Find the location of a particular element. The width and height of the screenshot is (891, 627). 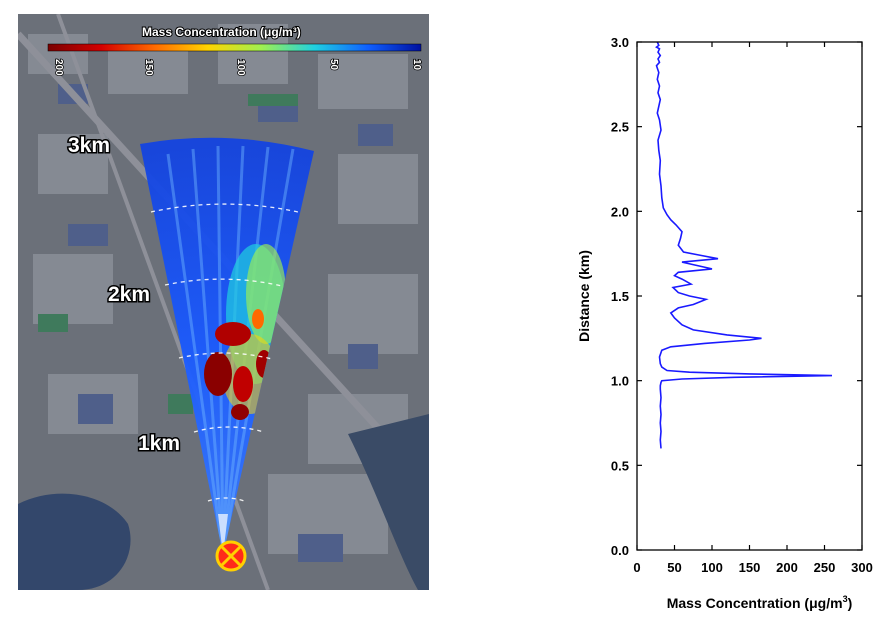

lidar-location-marker is located at coordinates (231, 556).